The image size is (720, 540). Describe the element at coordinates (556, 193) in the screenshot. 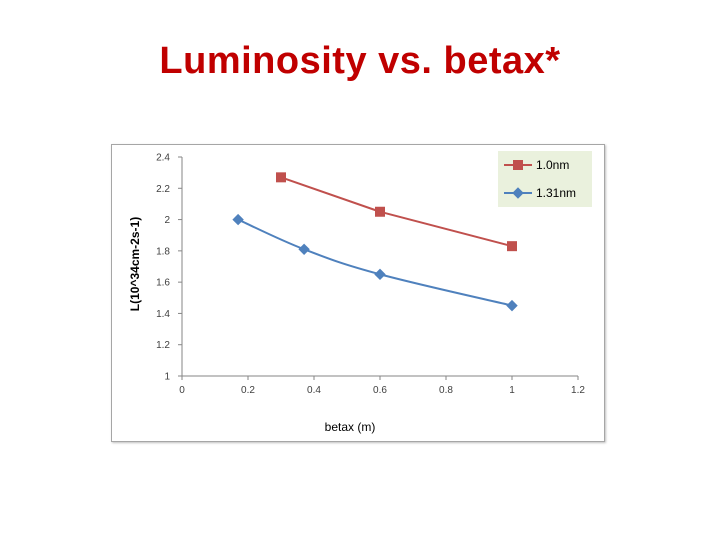

I see `legend-label: 1.31nm` at that location.